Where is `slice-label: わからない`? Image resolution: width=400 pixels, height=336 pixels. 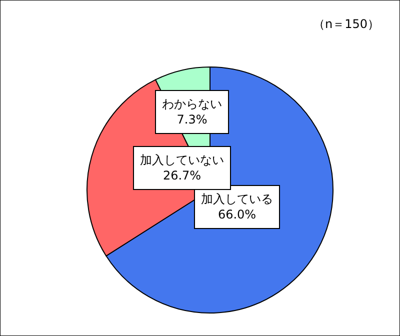
slice-label: わからない is located at coordinates (192, 104).